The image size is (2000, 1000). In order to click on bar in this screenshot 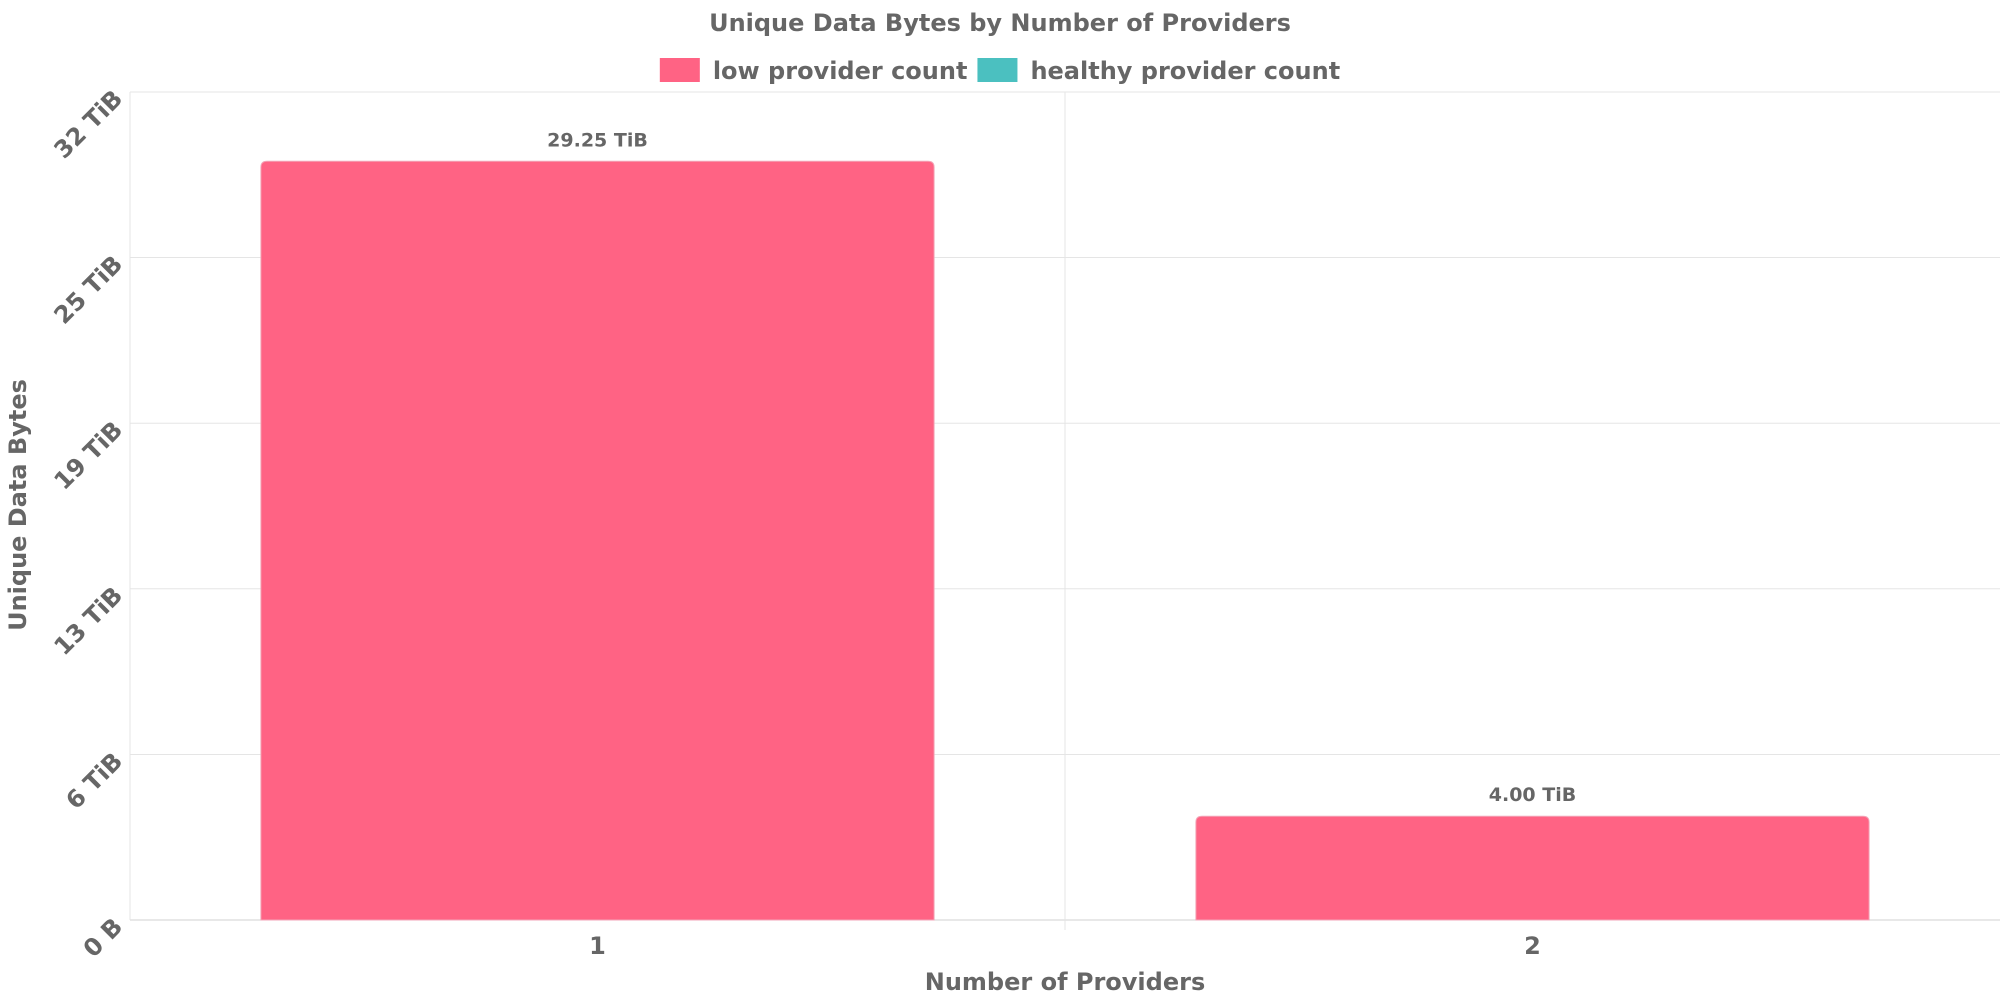, I will do `click(1532, 868)`.